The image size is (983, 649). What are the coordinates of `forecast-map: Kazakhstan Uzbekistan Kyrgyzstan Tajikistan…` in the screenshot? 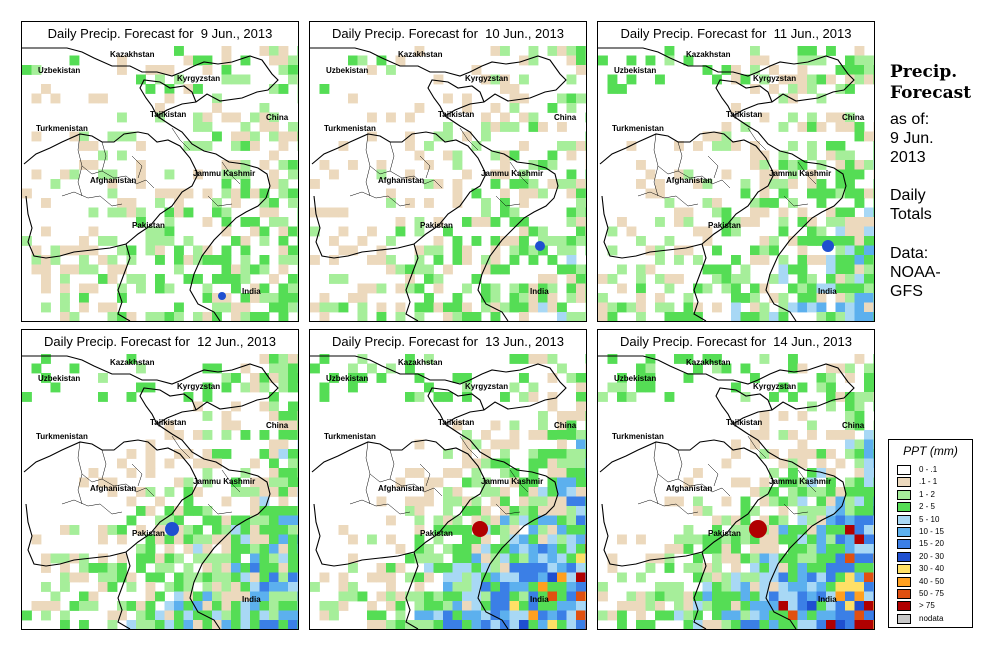 It's located at (736, 491).